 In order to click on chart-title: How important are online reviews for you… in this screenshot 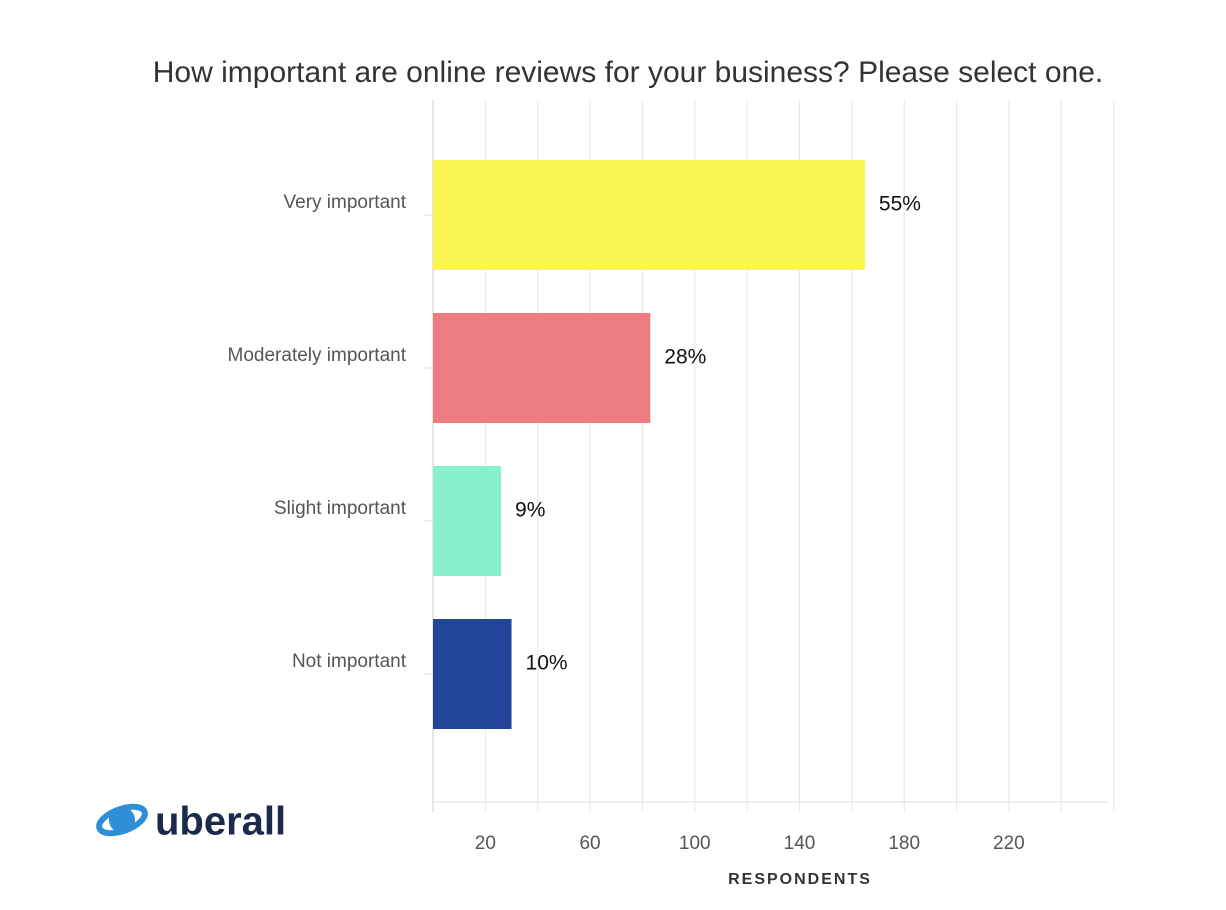, I will do `click(628, 72)`.